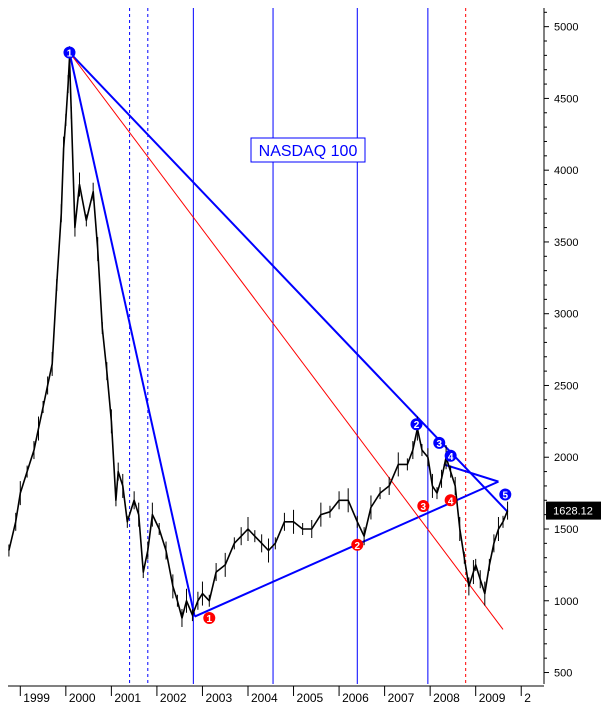  Describe the element at coordinates (566, 171) in the screenshot. I see `y-tick-label-4000: 4000` at that location.